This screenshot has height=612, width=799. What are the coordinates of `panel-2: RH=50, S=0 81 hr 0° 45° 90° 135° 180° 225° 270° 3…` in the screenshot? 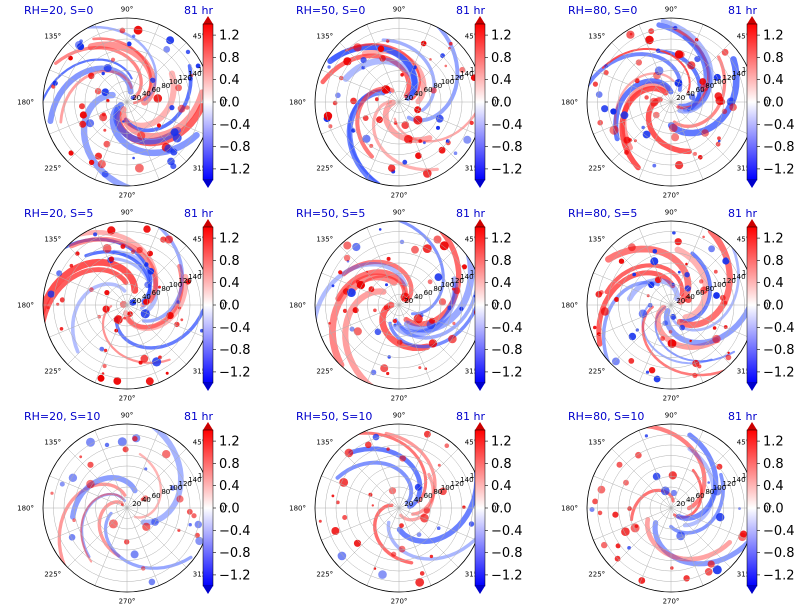 It's located at (405, 102).